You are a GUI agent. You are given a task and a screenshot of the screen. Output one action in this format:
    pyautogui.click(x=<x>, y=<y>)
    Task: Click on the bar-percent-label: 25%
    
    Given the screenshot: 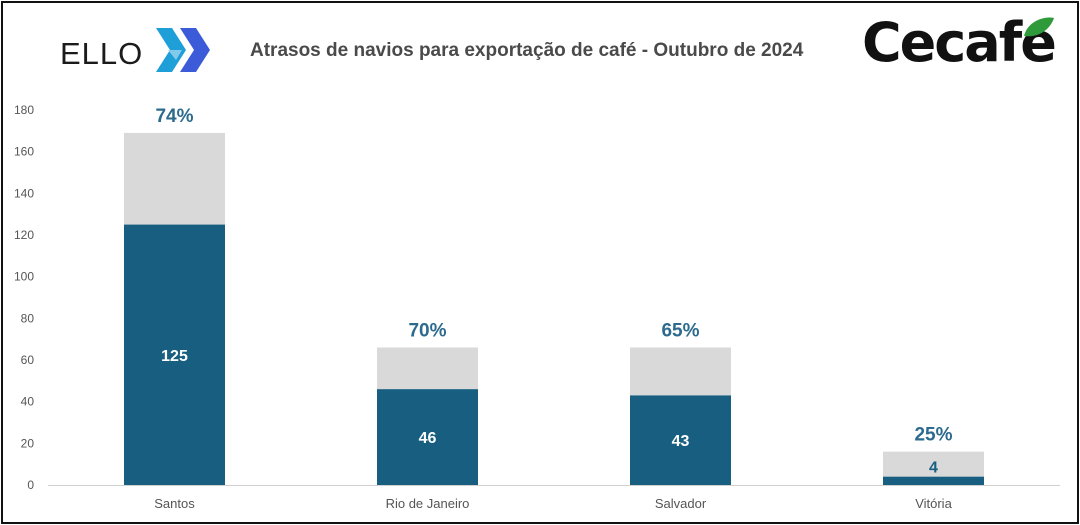 What is the action you would take?
    pyautogui.click(x=933, y=435)
    